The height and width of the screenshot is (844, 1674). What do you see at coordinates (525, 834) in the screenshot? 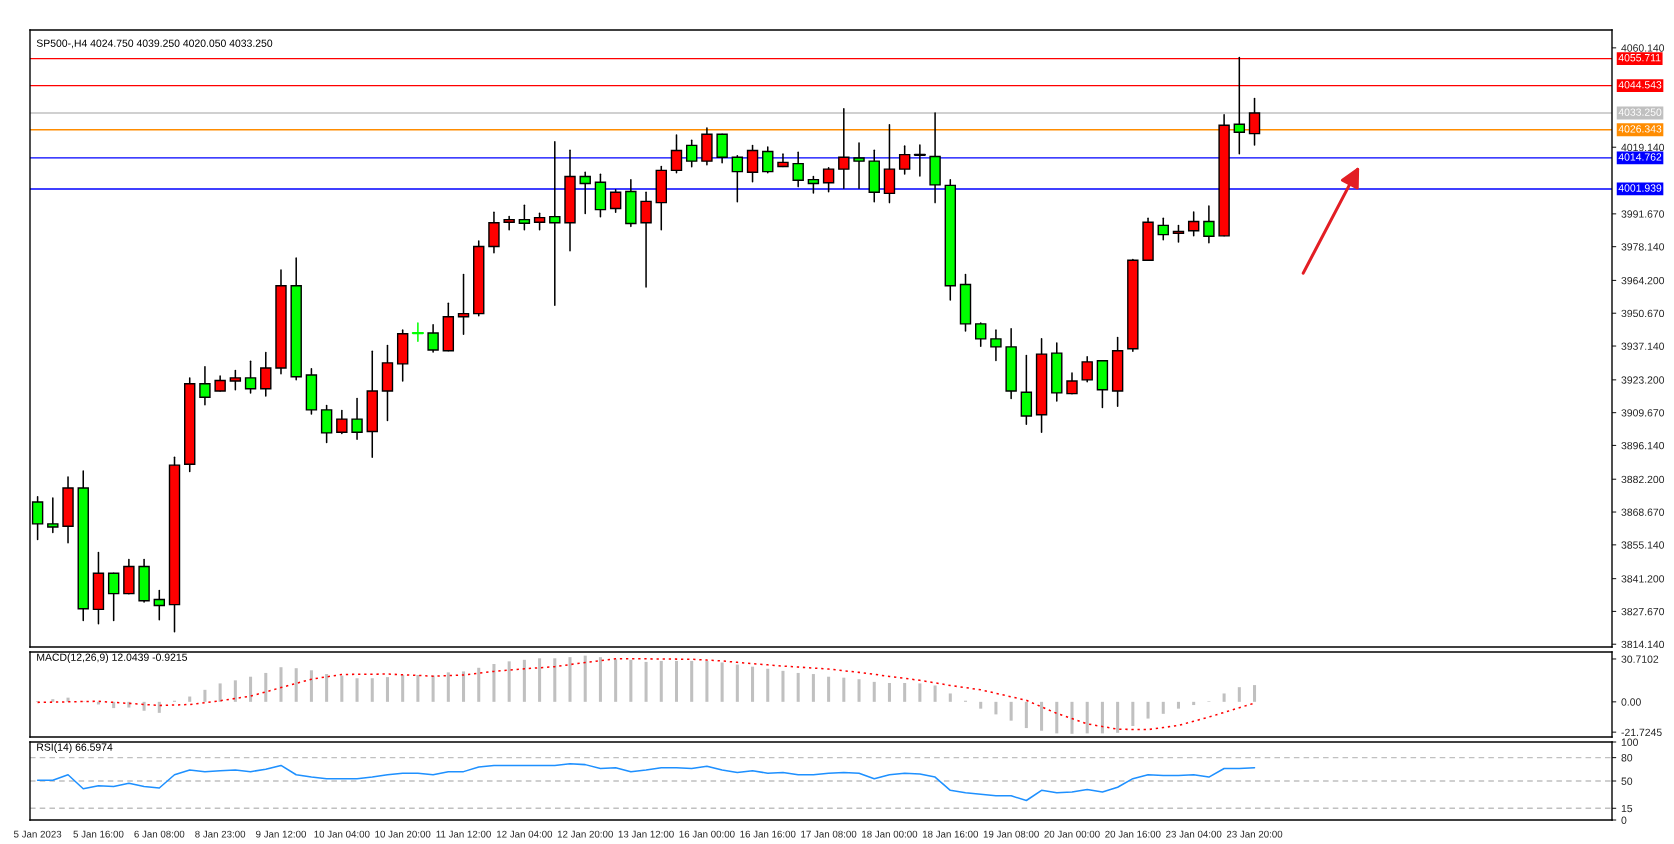
I see `x-tick-label: 12 Jan 04:00` at bounding box center [525, 834].